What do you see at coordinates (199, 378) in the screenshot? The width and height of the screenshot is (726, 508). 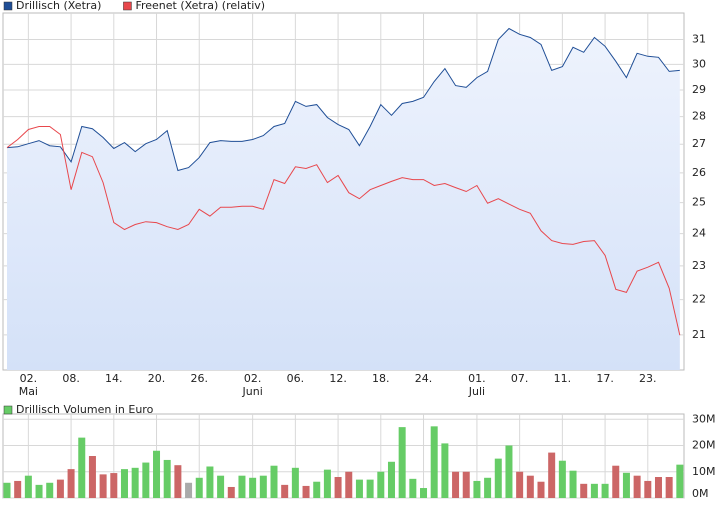 I see `x-tick-label: 26.` at bounding box center [199, 378].